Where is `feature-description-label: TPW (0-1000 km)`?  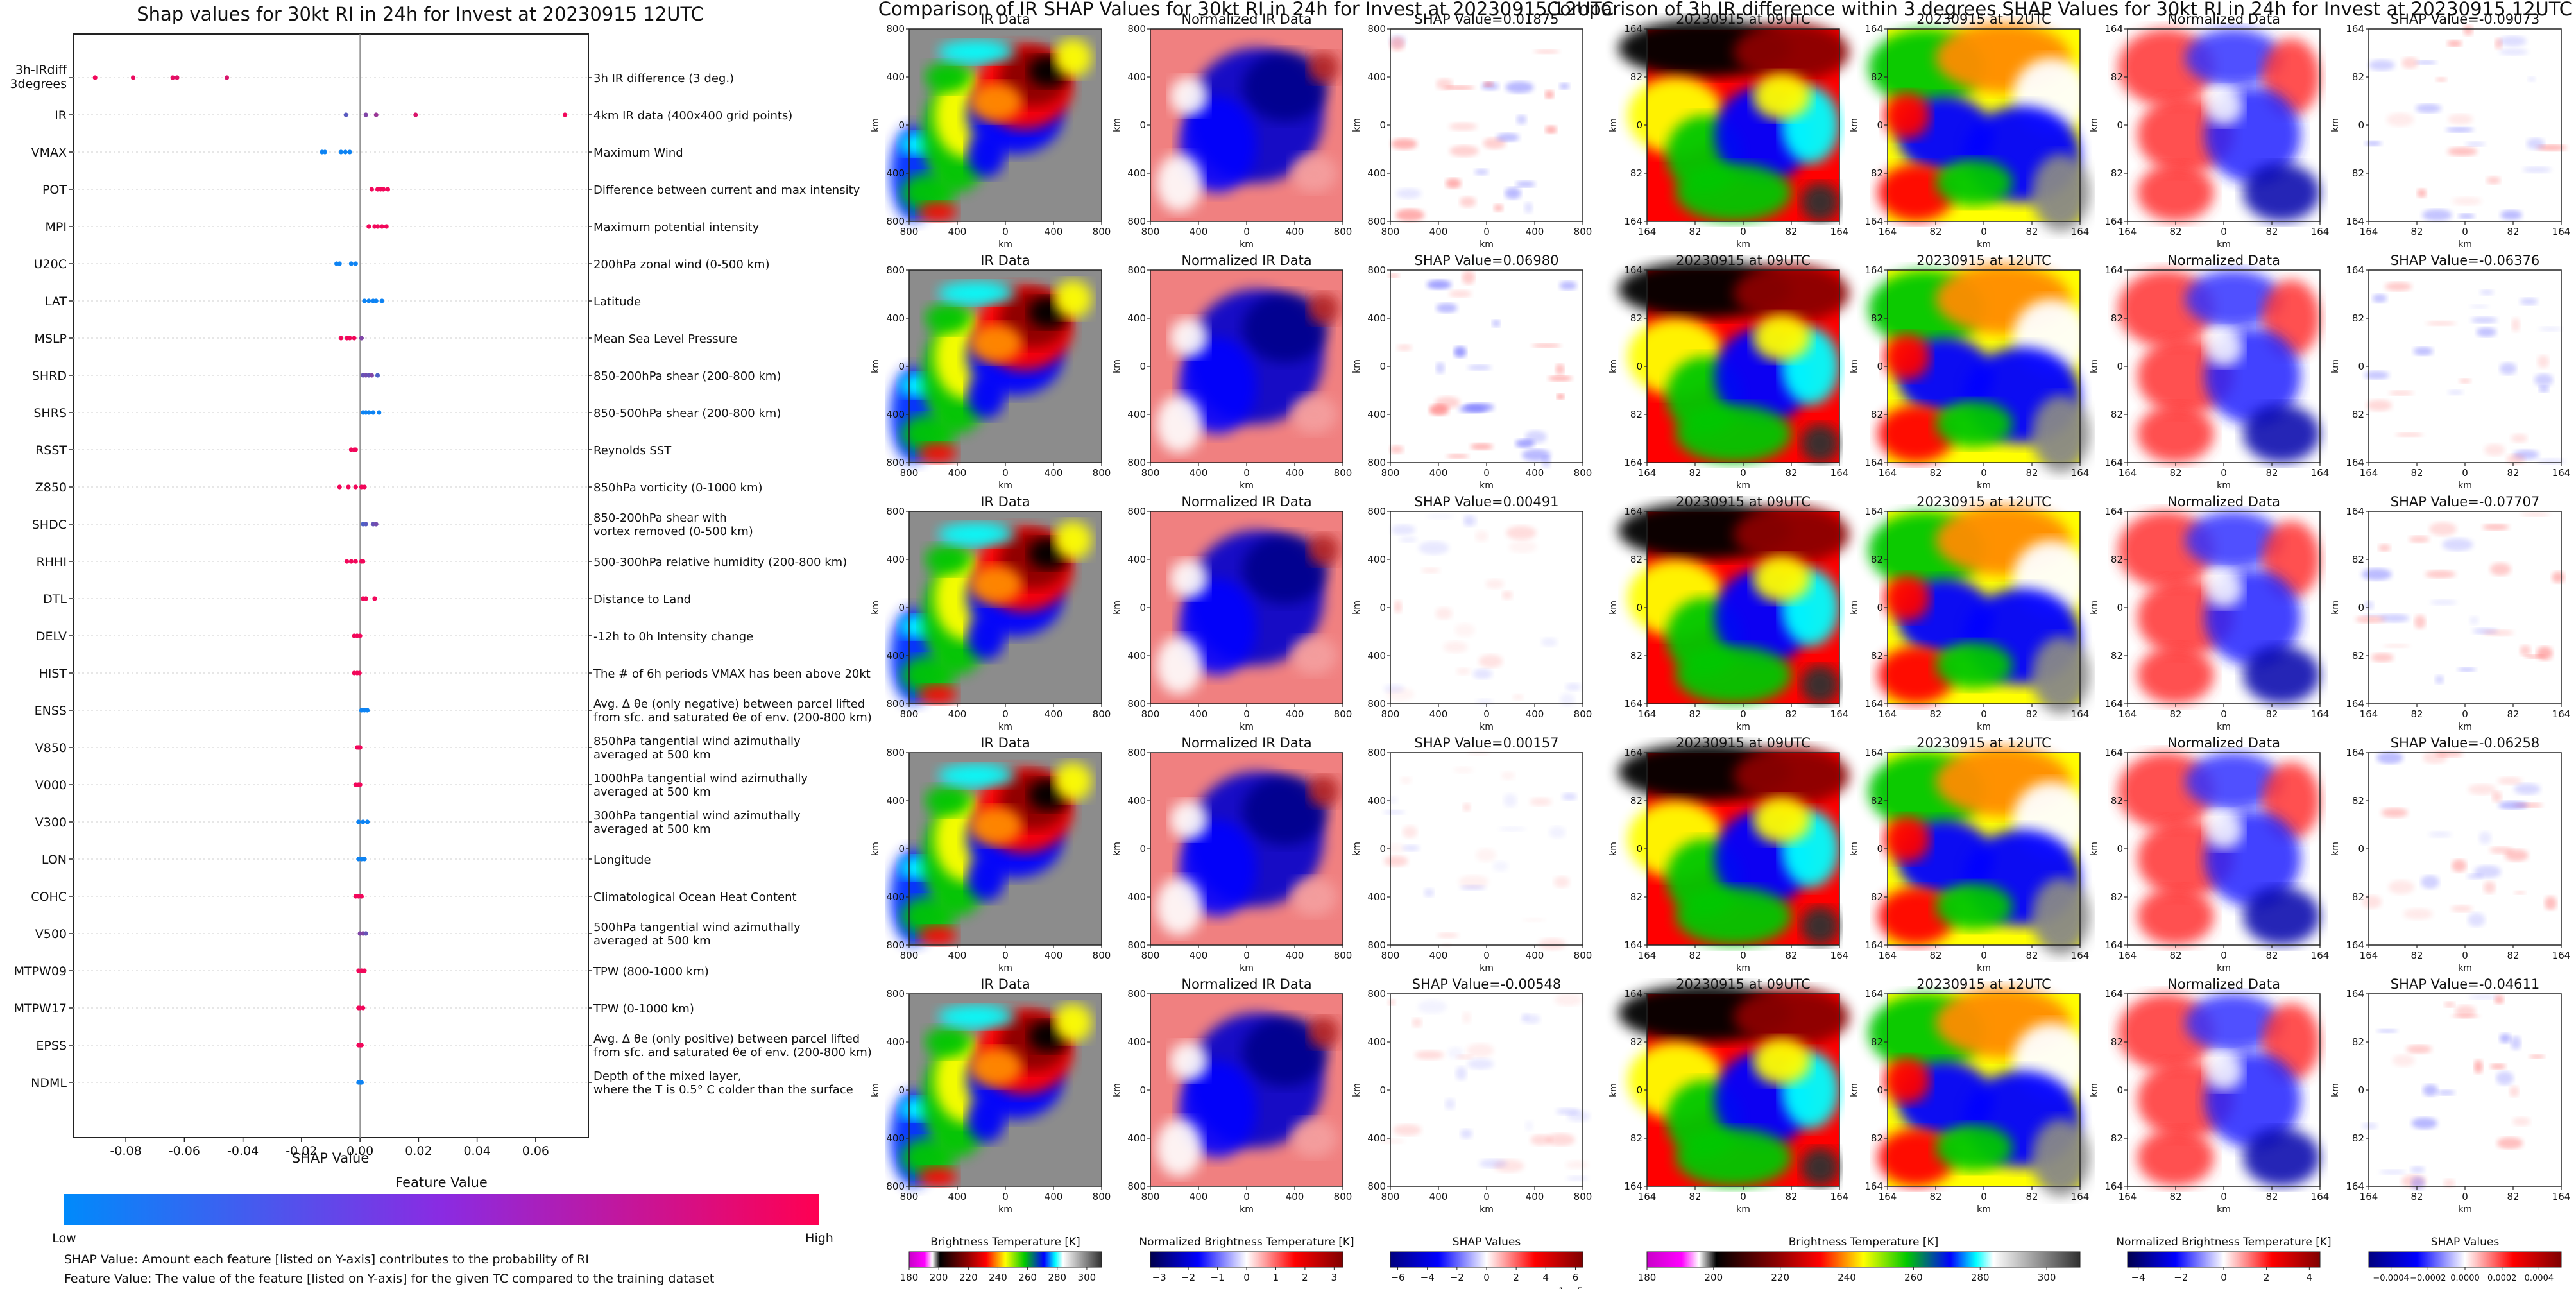
feature-description-label: TPW (0-1000 km) is located at coordinates (643, 1009).